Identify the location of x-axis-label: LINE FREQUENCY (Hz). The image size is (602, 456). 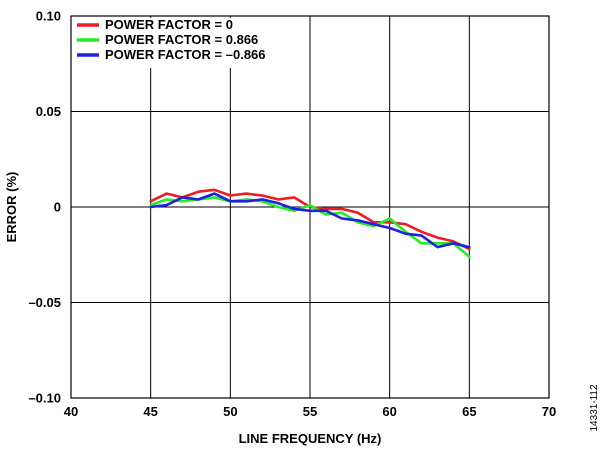
(310, 438).